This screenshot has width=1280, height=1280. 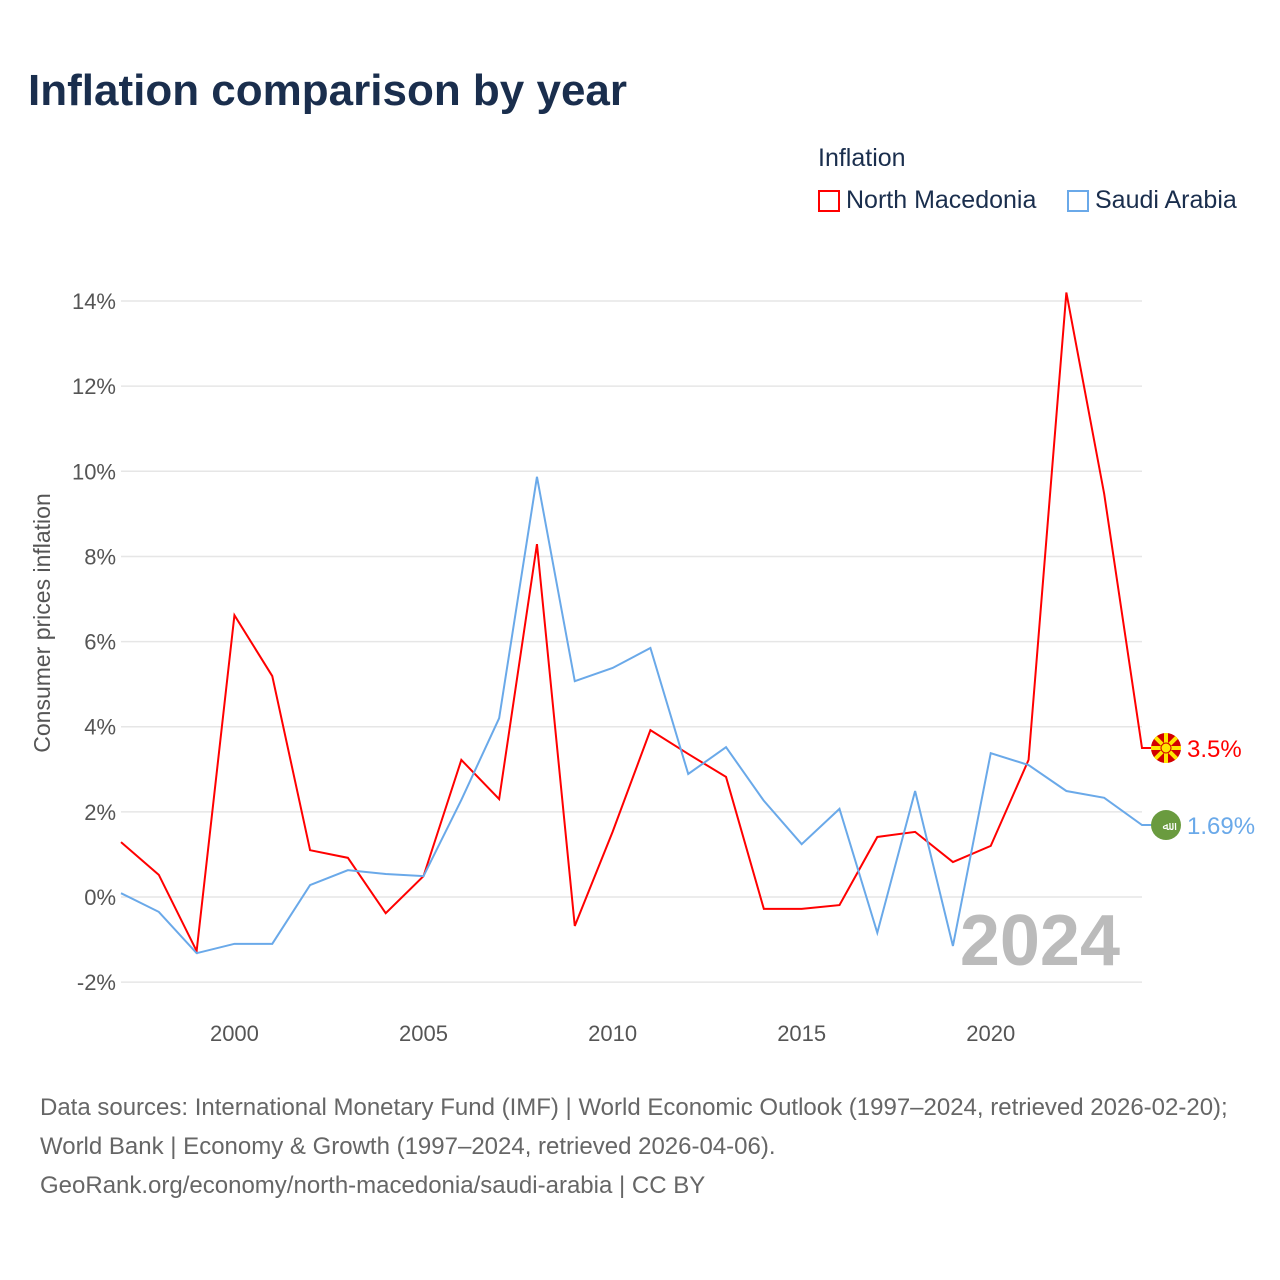 What do you see at coordinates (990, 1033) in the screenshot?
I see `x-tick-label: 2020` at bounding box center [990, 1033].